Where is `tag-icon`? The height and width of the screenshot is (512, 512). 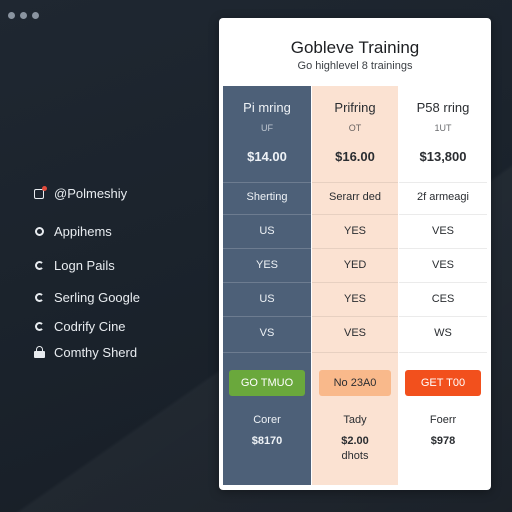 tag-icon is located at coordinates (39, 193).